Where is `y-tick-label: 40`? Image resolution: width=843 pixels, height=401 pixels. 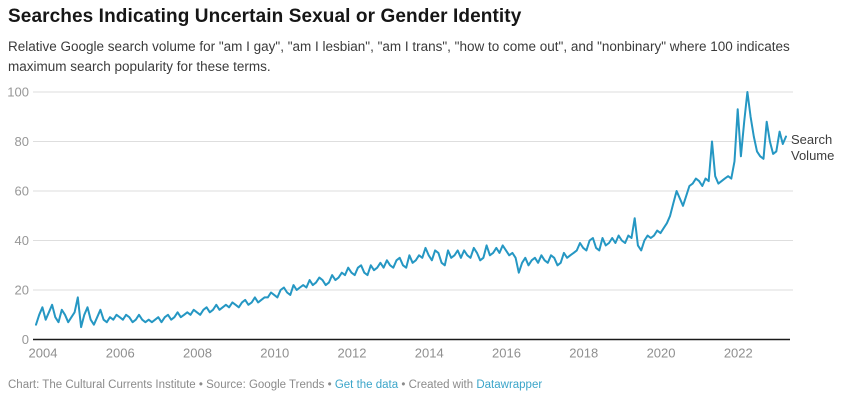 y-tick-label: 40 is located at coordinates (22, 240).